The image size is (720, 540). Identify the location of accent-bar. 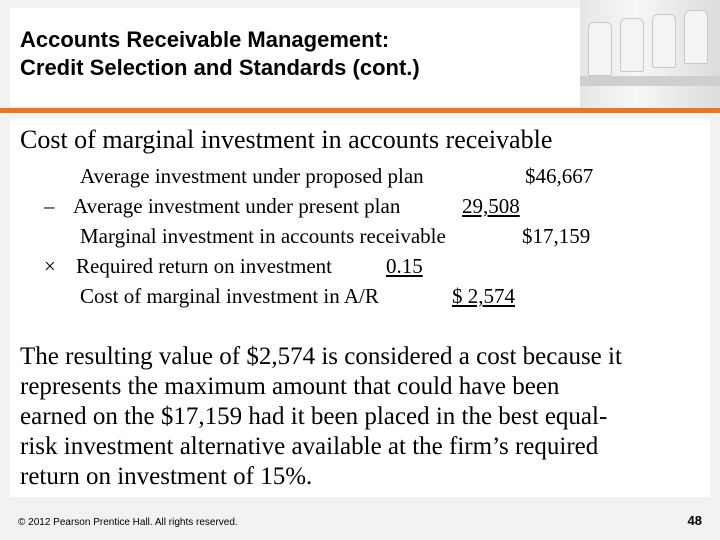
(360, 110).